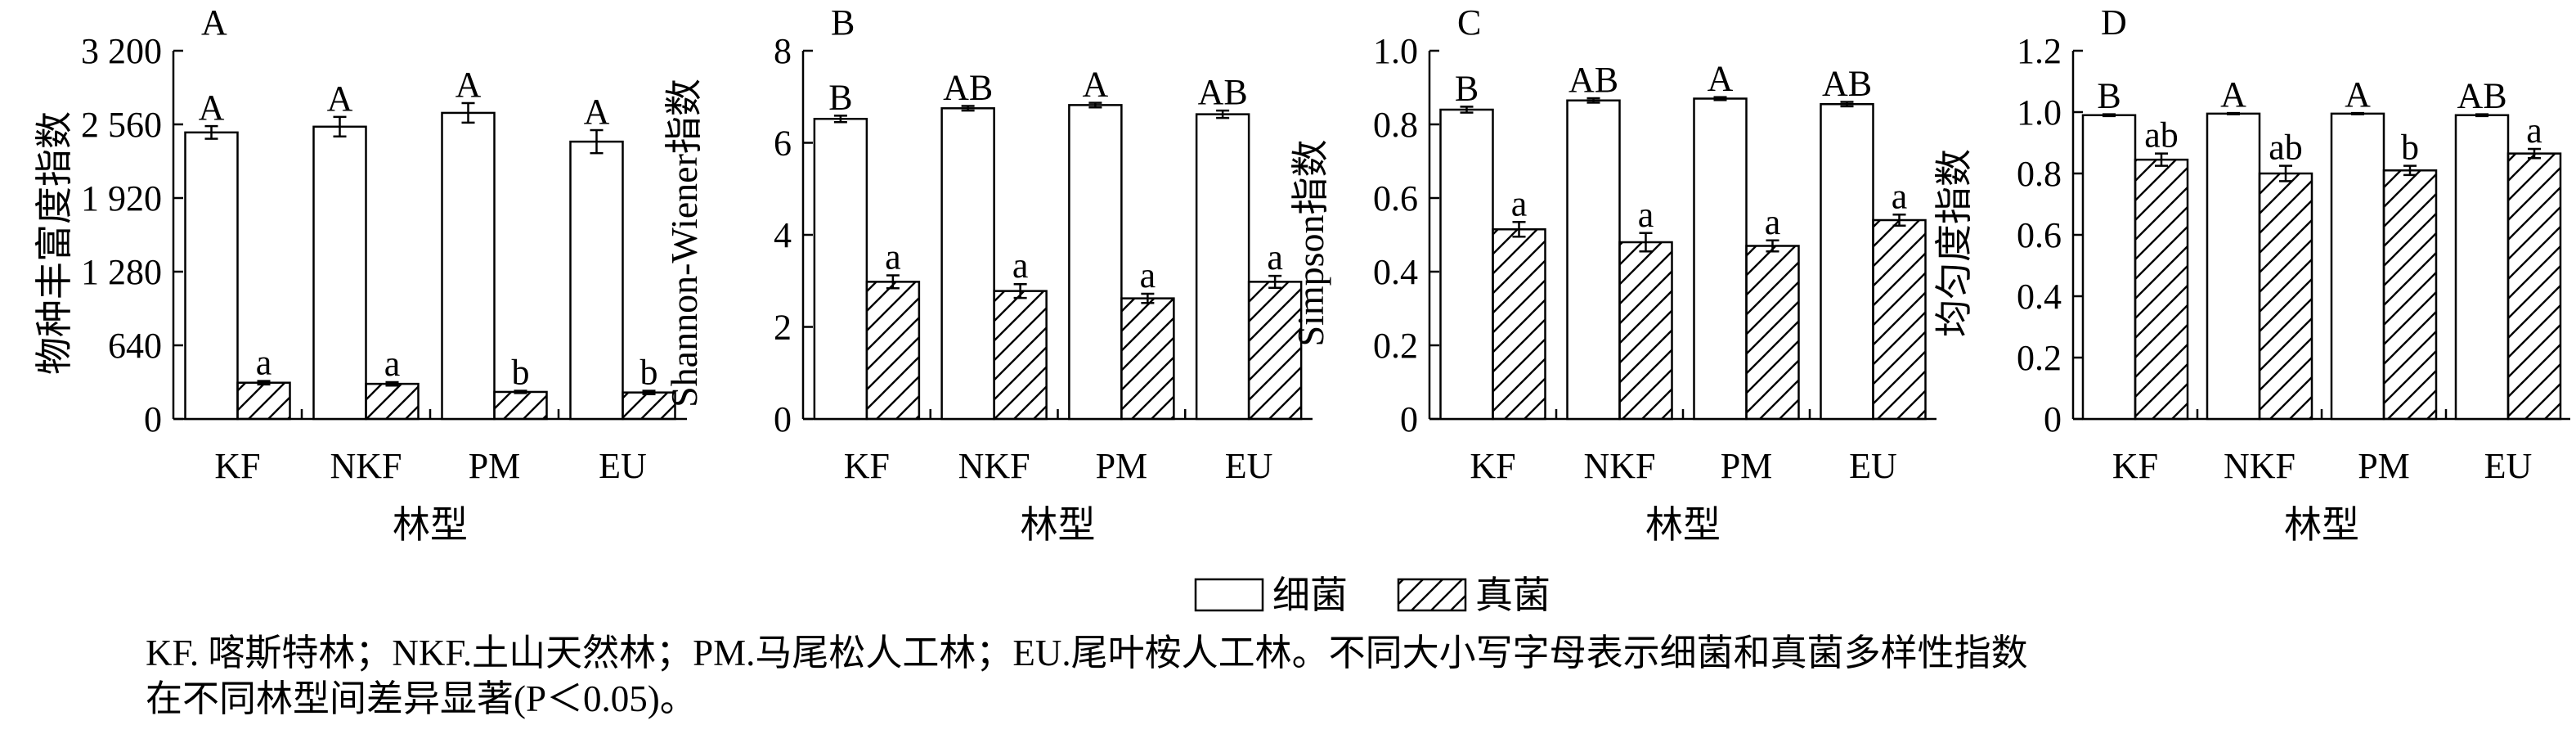 The width and height of the screenshot is (2576, 743). I want to click on y-tick-label: 6, so click(783, 144).